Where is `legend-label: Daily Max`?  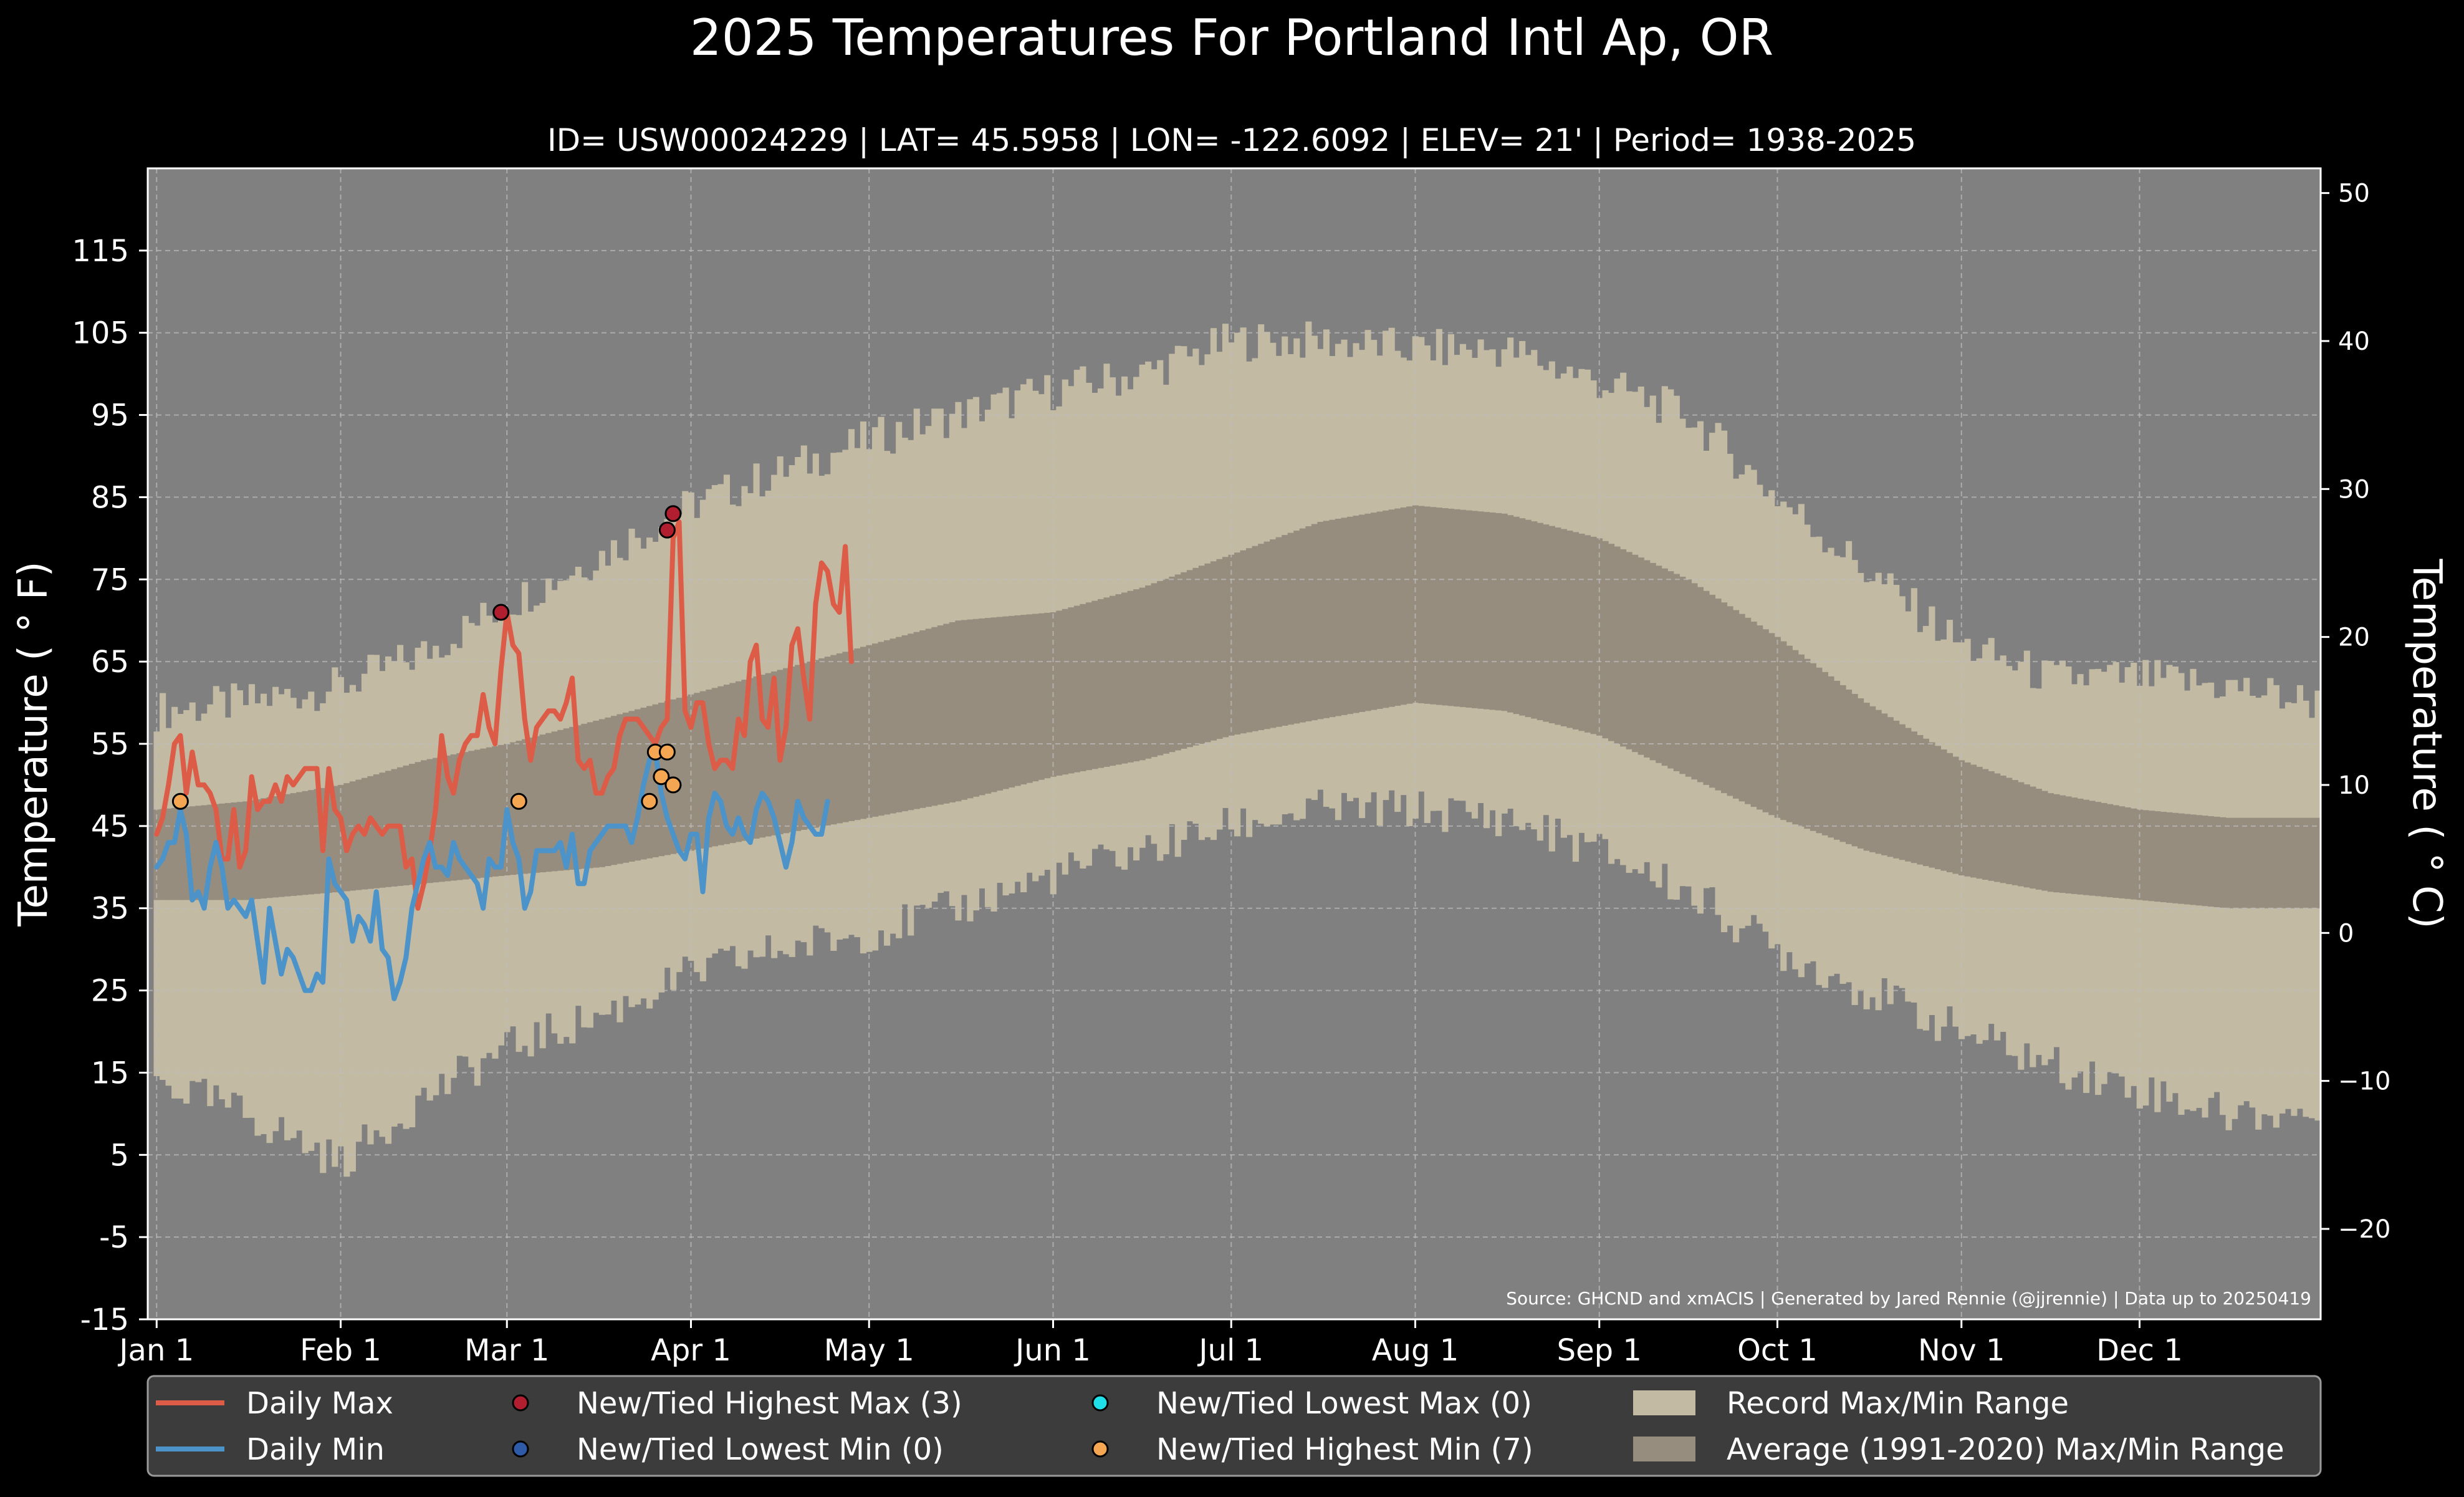
legend-label: Daily Max is located at coordinates (319, 1403).